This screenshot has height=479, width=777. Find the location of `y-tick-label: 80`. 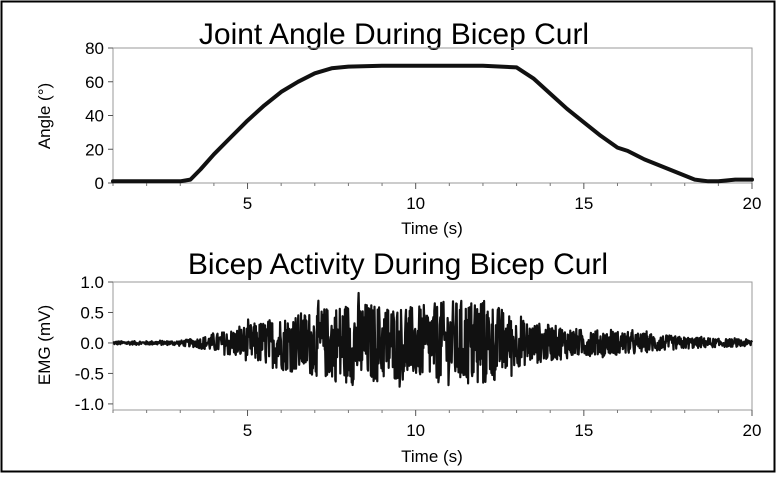

y-tick-label: 80 is located at coordinates (94, 48).